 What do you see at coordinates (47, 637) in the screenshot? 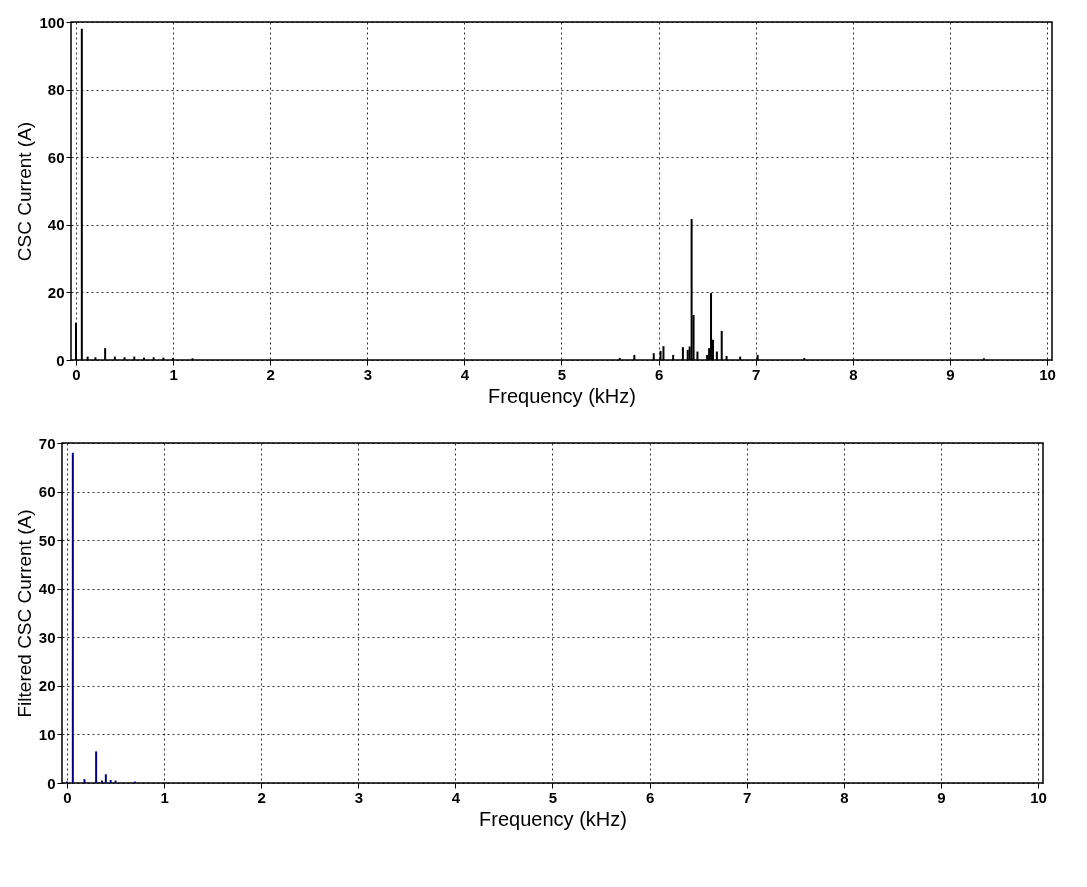
I see `y-tick-label: 30` at bounding box center [47, 637].